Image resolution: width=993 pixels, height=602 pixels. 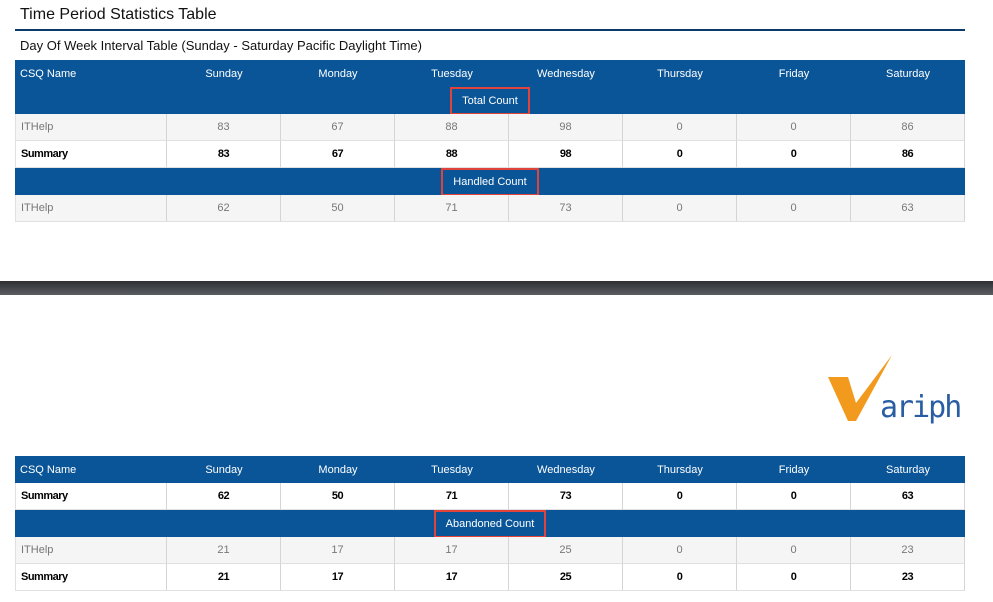 I want to click on data-row: Summary 83 67 88 98 0 0 86, so click(x=490, y=154).